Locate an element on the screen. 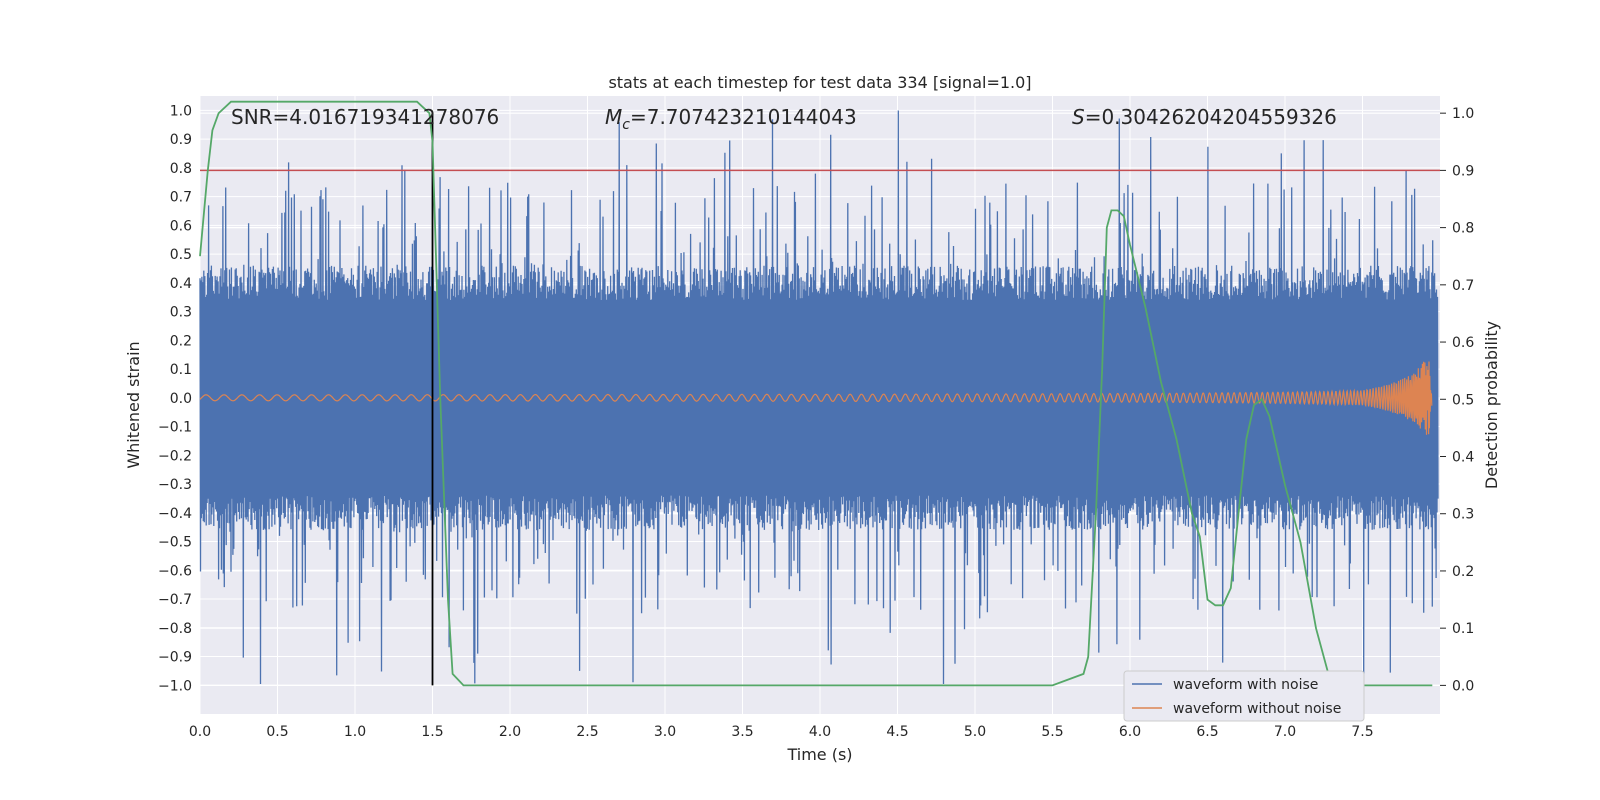 The height and width of the screenshot is (800, 1600). y-right-tick-label: 0.9 is located at coordinates (1463, 171).